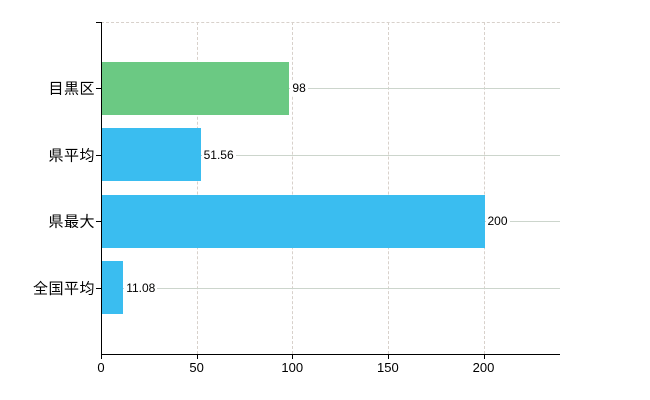 The image size is (650, 400). Describe the element at coordinates (71, 222) in the screenshot. I see `category-label: 県最大` at that location.